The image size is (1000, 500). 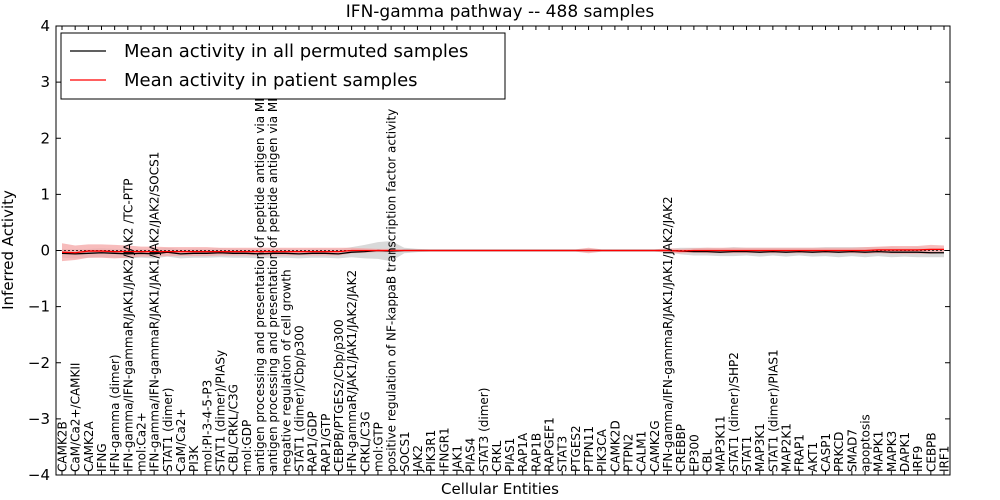 What do you see at coordinates (45, 194) in the screenshot?
I see `y-tick-label: 1` at bounding box center [45, 194].